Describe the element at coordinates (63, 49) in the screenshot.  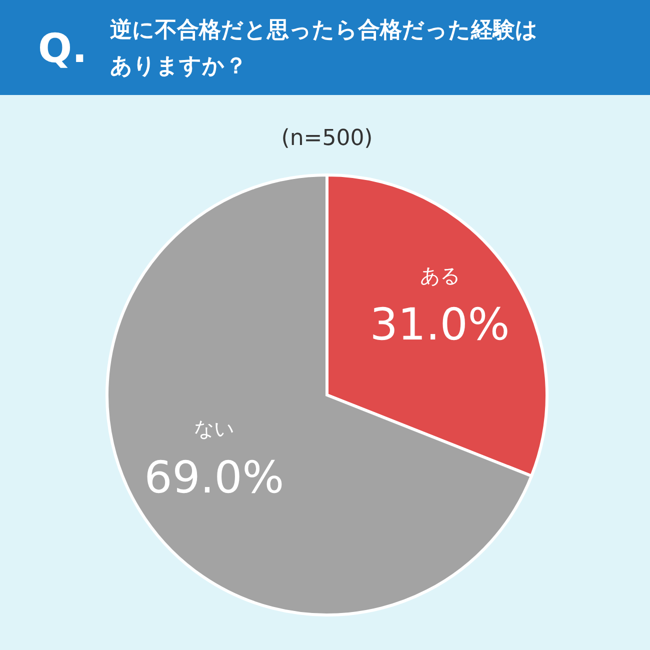
I see `text: Q.` at that location.